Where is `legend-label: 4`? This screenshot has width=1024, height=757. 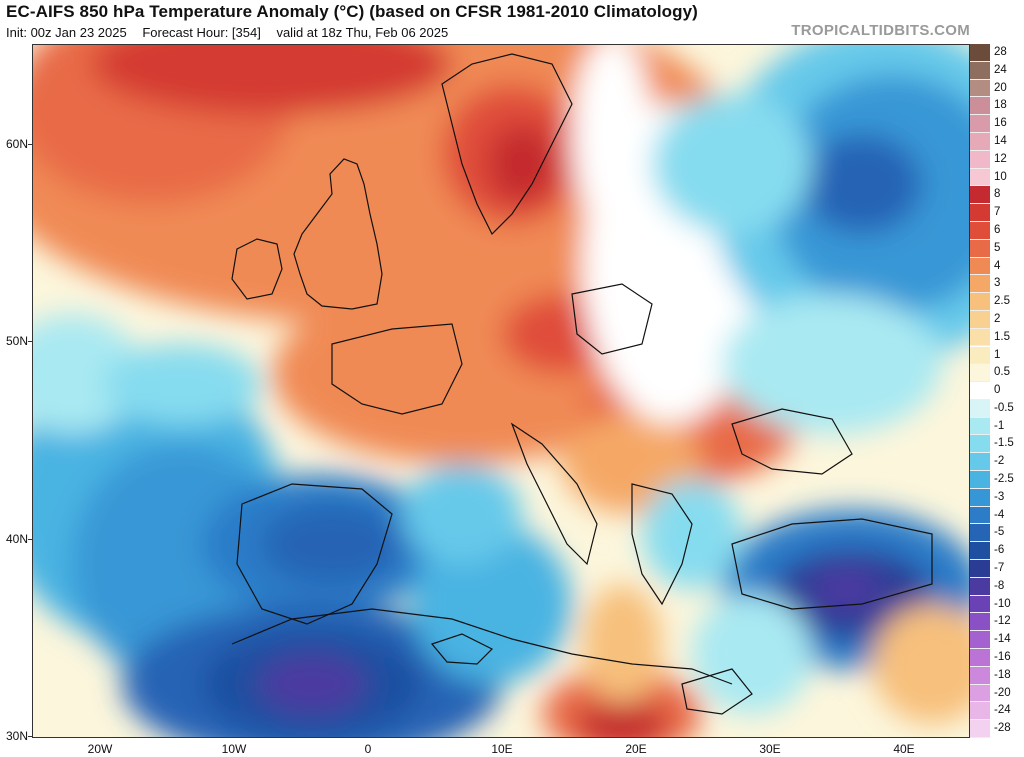
legend-label: 4 is located at coordinates (997, 265).